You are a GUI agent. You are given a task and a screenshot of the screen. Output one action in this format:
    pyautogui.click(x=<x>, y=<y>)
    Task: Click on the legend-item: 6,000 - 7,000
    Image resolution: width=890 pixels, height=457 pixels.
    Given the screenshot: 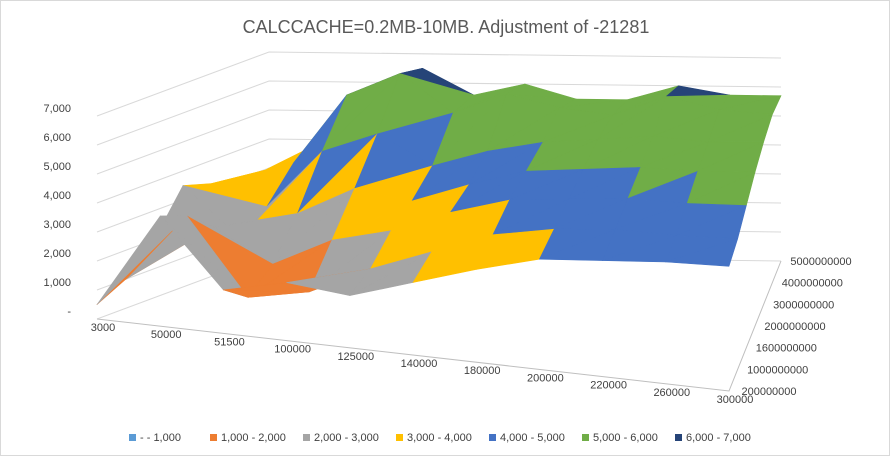 What is the action you would take?
    pyautogui.click(x=713, y=438)
    